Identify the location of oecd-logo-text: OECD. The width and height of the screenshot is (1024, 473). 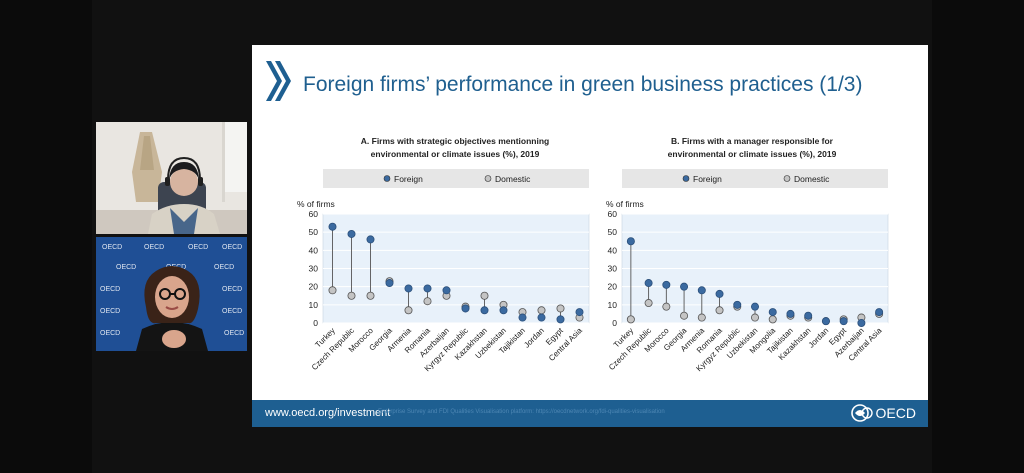
(895, 413).